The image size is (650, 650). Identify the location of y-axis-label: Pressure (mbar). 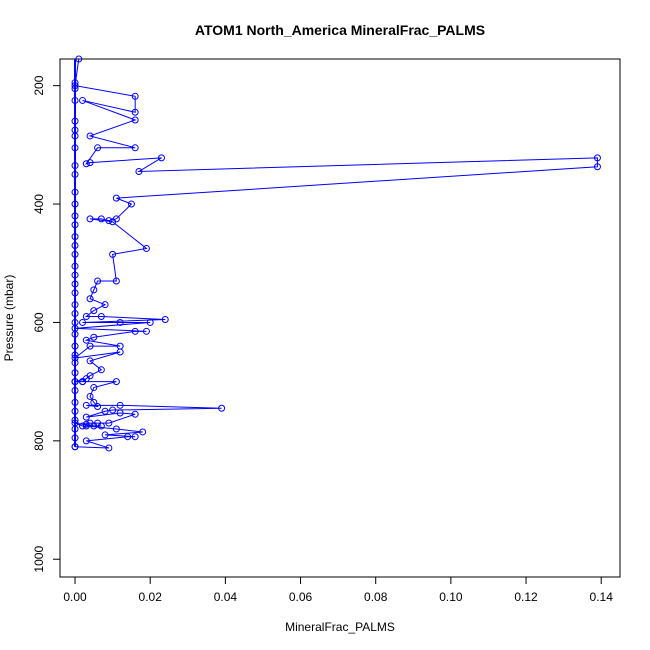
(9, 318).